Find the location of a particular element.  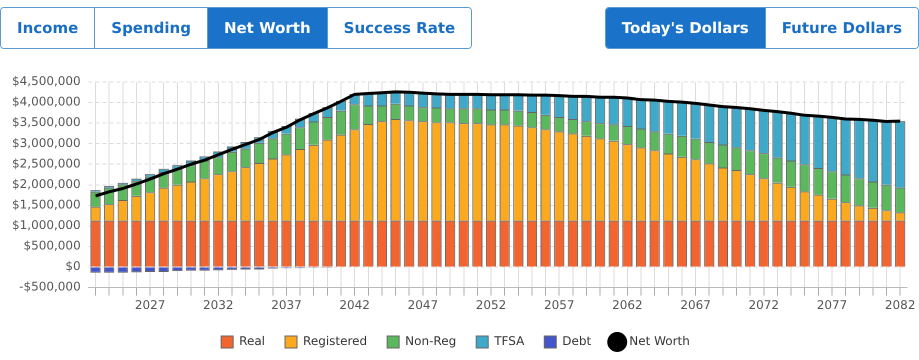

y-tick-label: $2,500,000 is located at coordinates (46, 163).